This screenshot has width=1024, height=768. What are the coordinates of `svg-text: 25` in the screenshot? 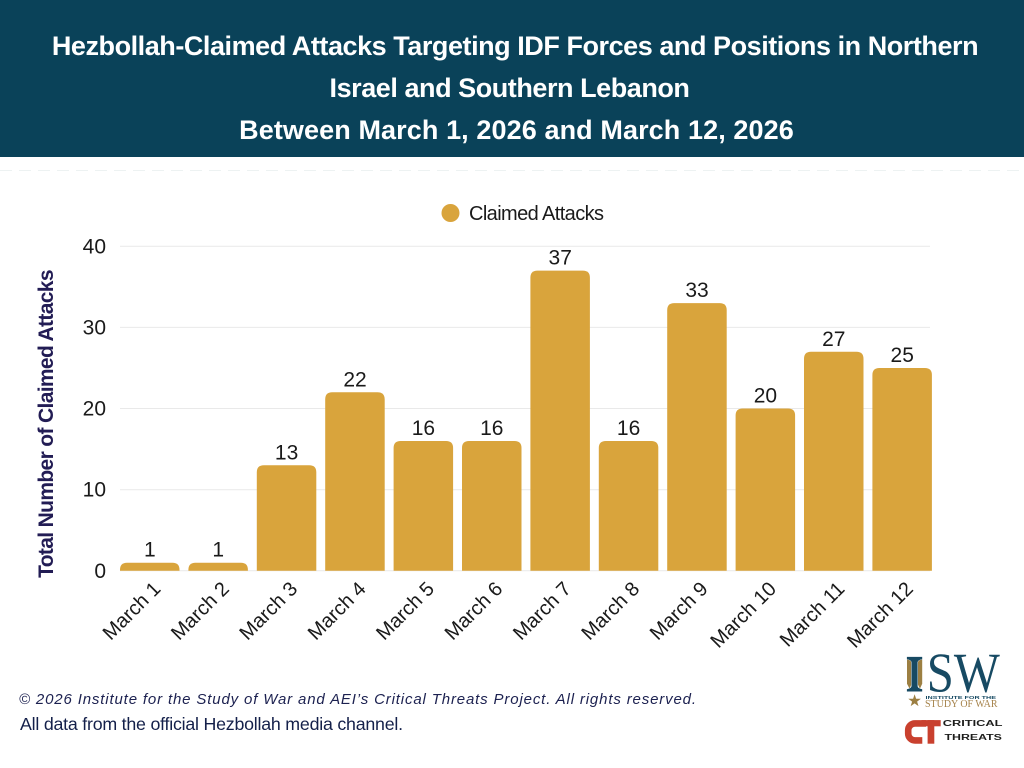 It's located at (902, 355).